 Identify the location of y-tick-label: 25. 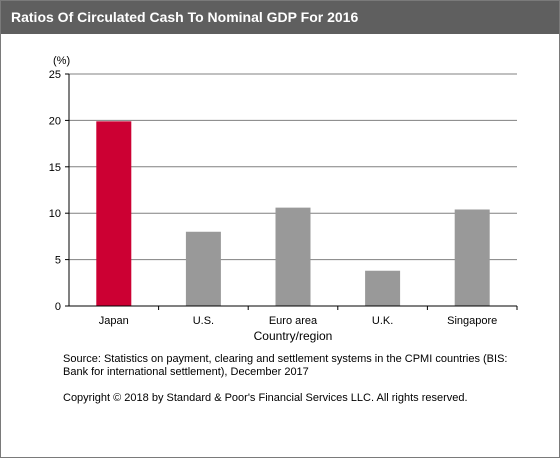
(55, 75).